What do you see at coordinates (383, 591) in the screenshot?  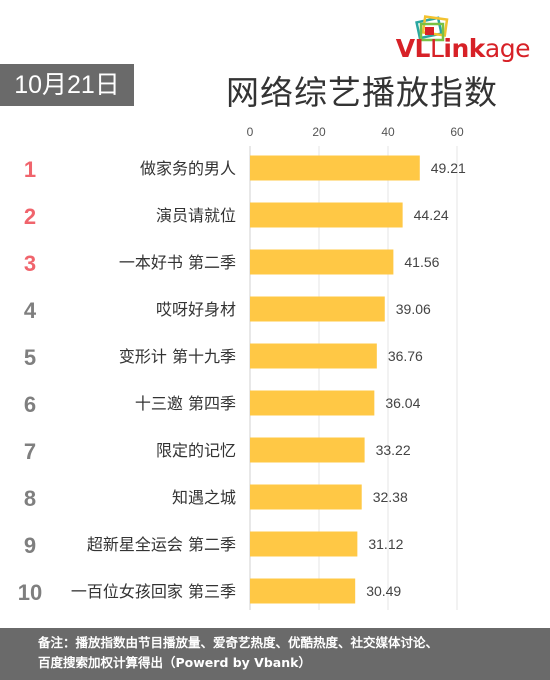 I see `data-label: 30.49` at bounding box center [383, 591].